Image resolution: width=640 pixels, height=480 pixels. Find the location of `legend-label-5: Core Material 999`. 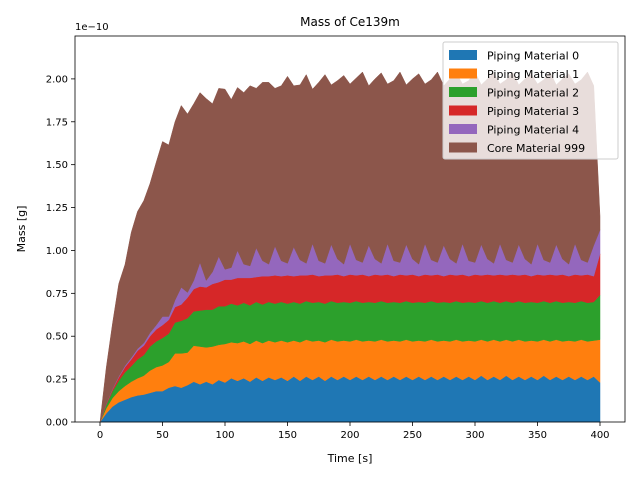

legend-label-5: Core Material 999 is located at coordinates (536, 148).